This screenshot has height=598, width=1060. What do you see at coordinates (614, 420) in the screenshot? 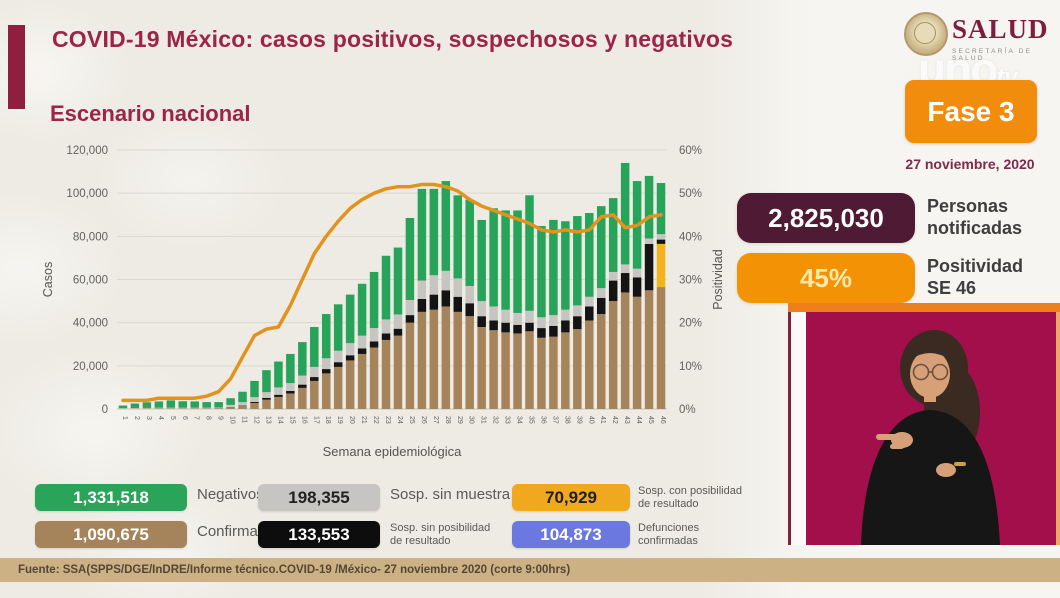
I see `x-axis-tick: 42` at bounding box center [614, 420].